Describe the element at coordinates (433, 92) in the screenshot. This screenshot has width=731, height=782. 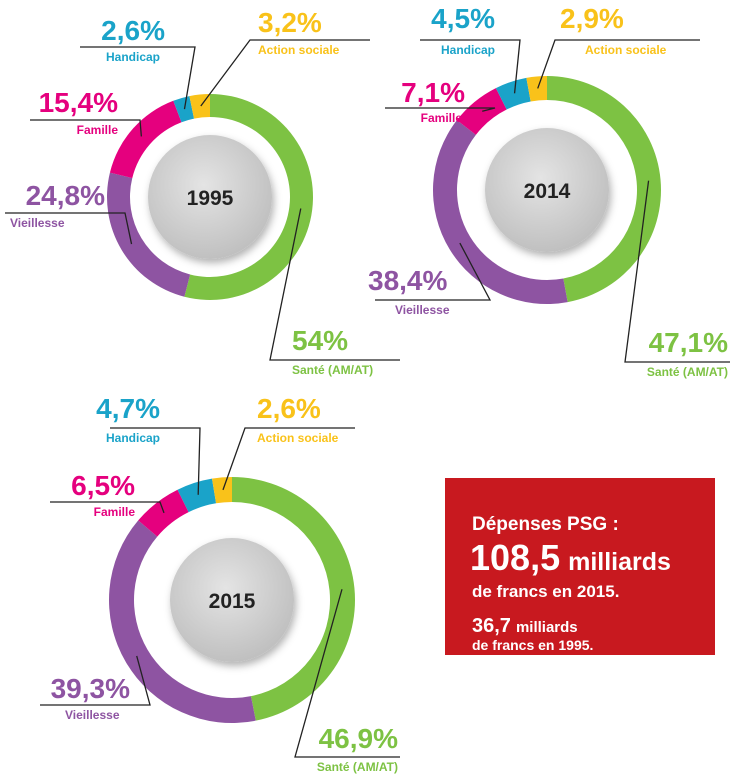
I see `value-label: 7,1%` at that location.